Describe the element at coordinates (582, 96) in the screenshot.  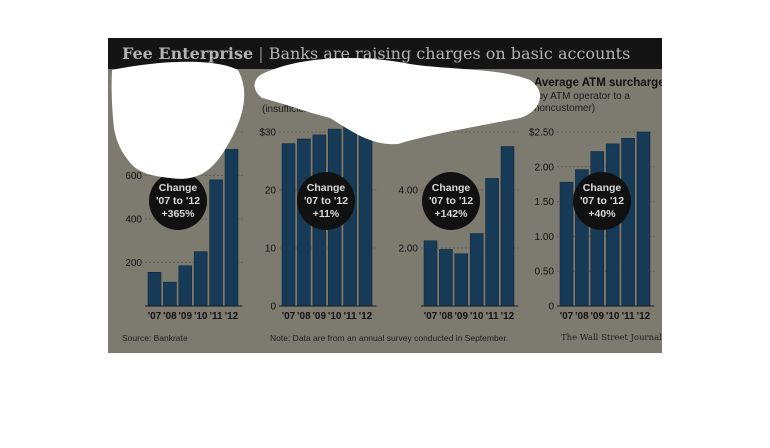
I see `chart-4-subtitle-line: (by ATM operator to a` at that location.